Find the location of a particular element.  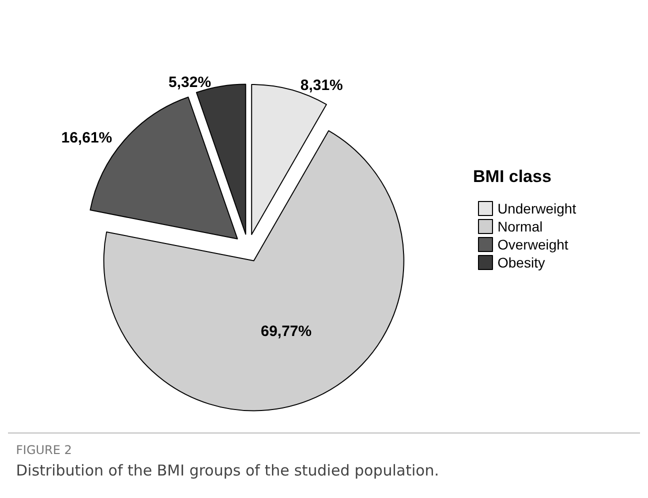

data-label: 16,61% is located at coordinates (86, 137).